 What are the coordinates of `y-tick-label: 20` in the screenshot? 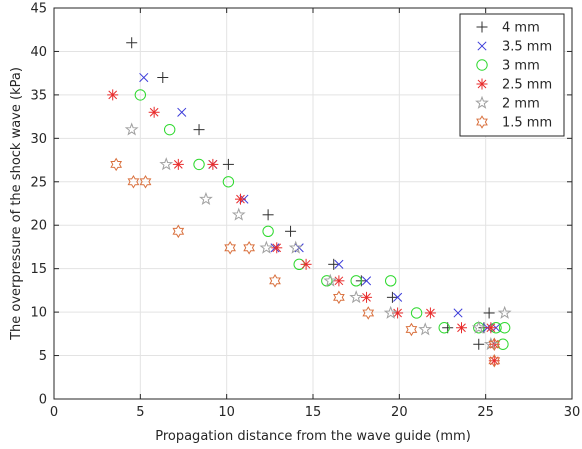 It's located at (38, 226).